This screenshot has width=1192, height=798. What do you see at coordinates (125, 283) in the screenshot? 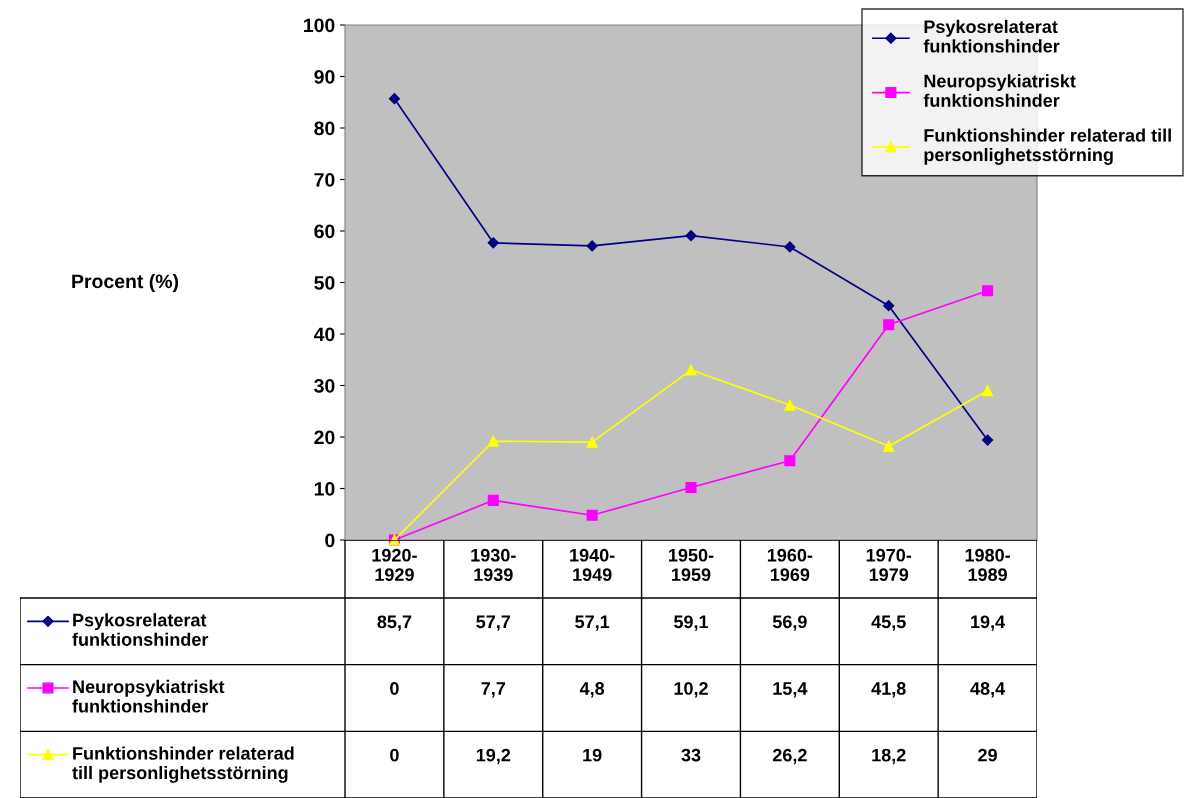
I see `text: Procent (%)` at bounding box center [125, 283].